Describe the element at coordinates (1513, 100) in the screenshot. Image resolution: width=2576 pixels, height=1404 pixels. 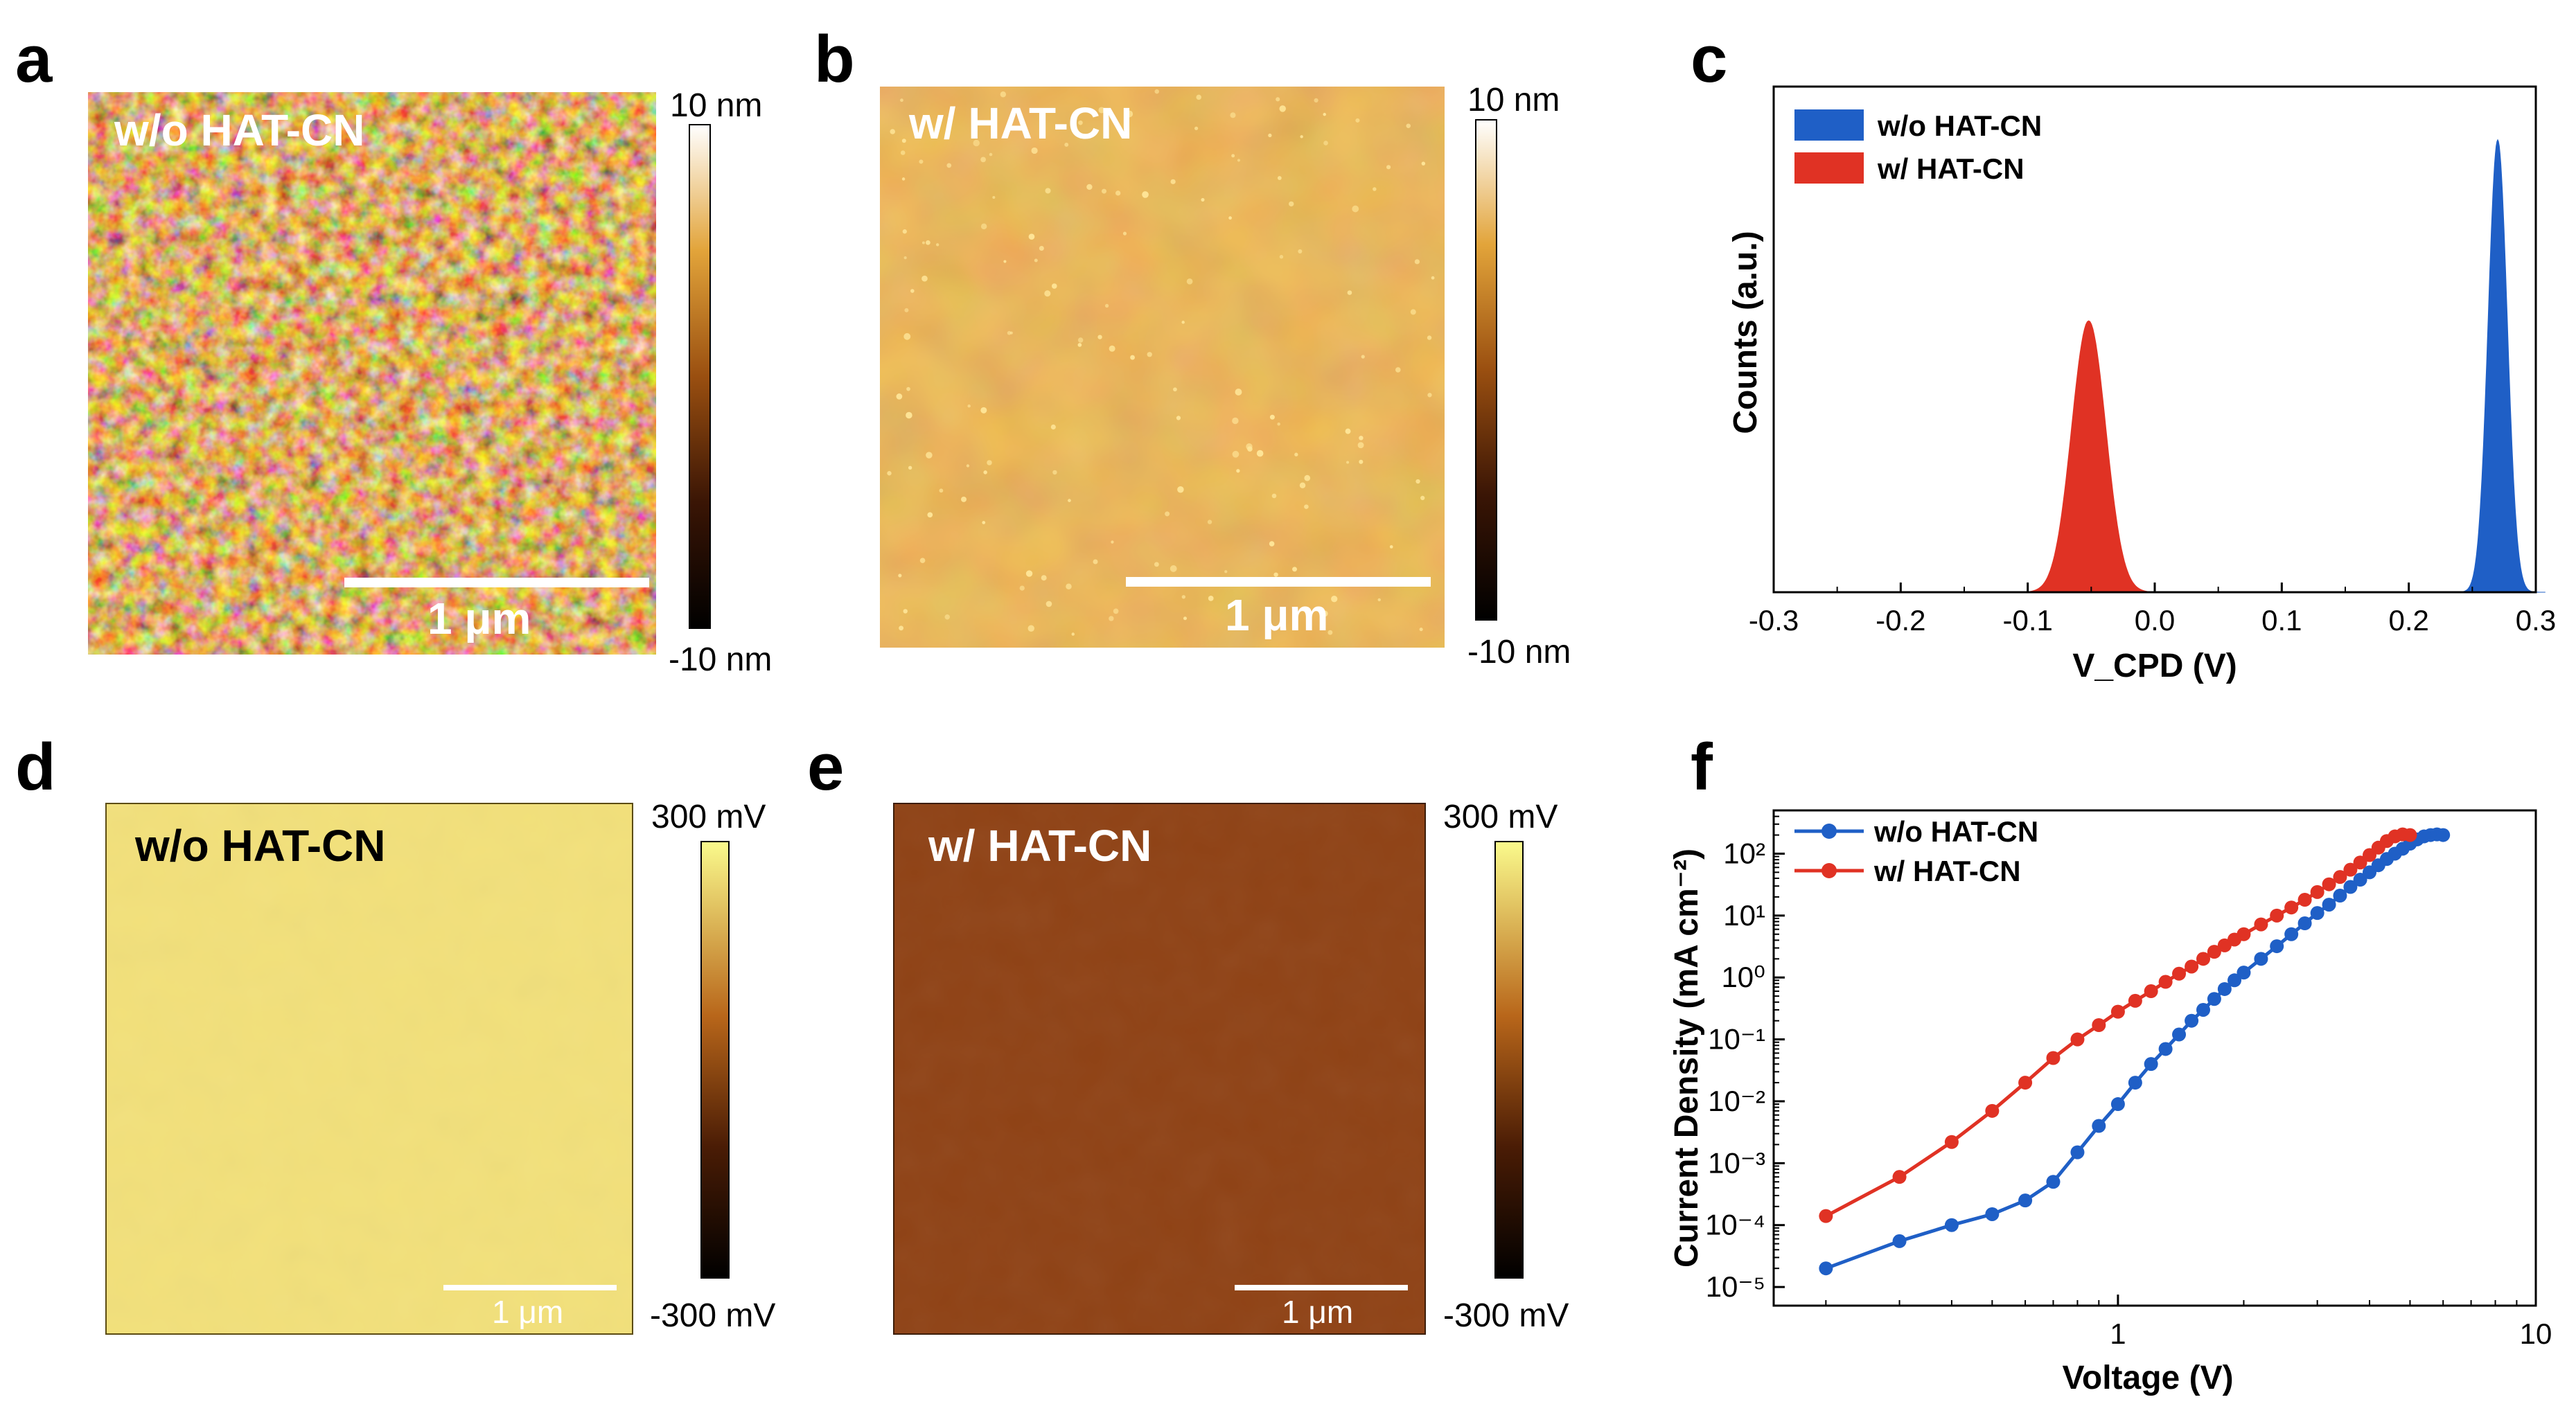
I see `colorbar-max-b: 10 nm` at that location.